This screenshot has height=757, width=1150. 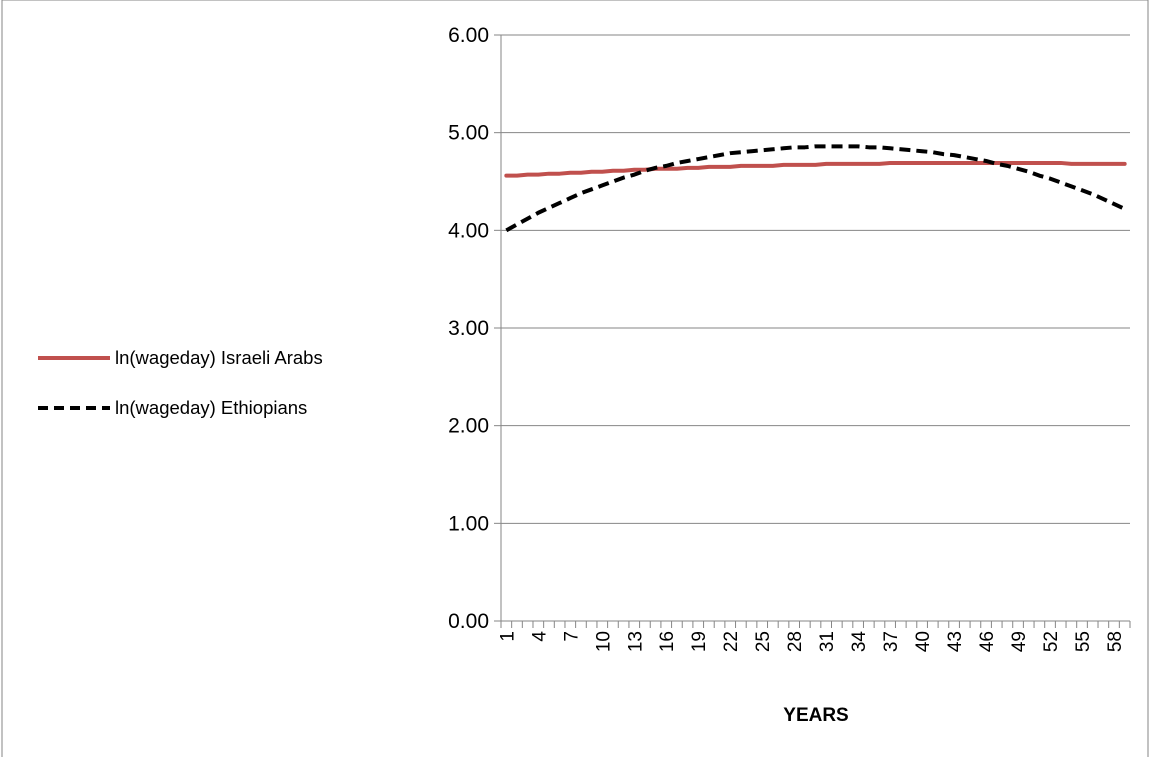 What do you see at coordinates (955, 641) in the screenshot?
I see `x-tick-label: 43` at bounding box center [955, 641].